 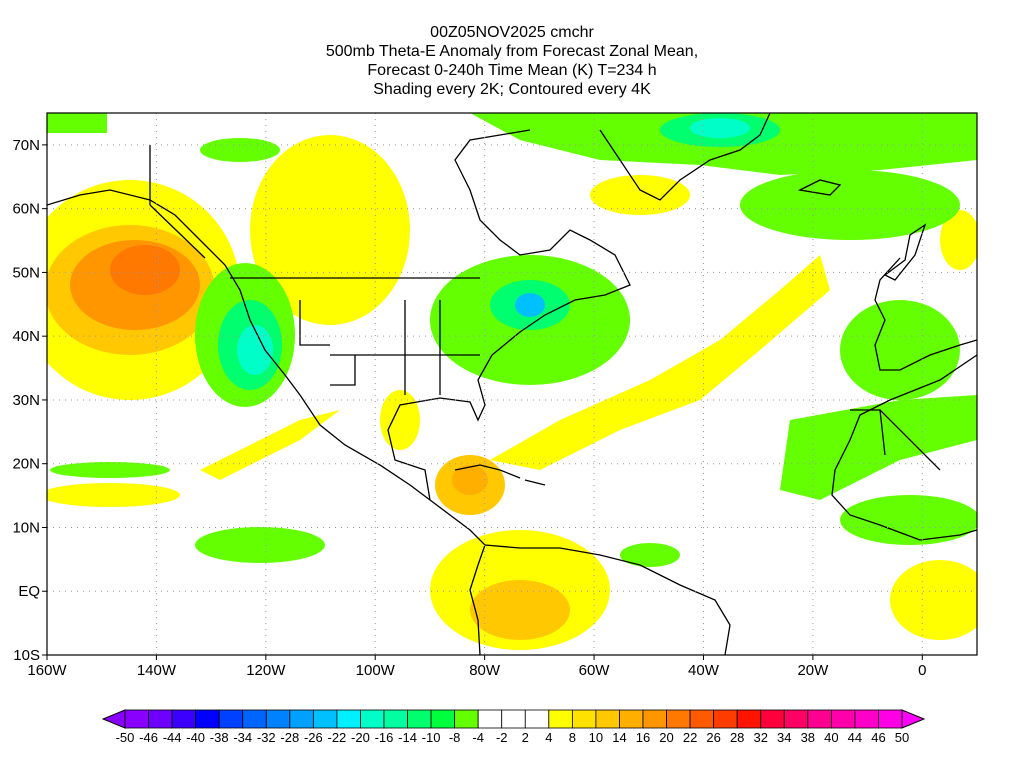 What do you see at coordinates (607, 599) in the screenshot?
I see `coastline-south-america-north` at bounding box center [607, 599].